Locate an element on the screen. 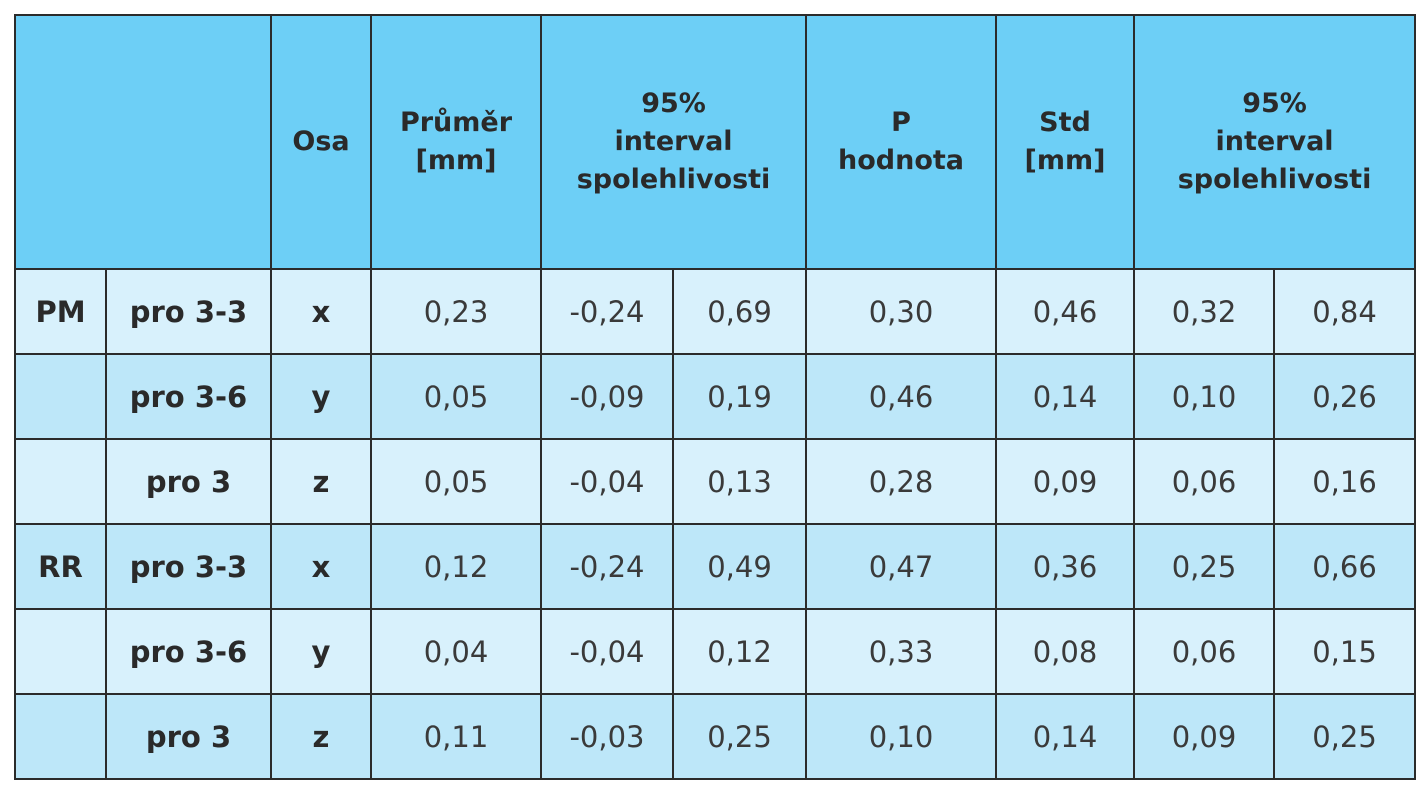 The image size is (1419, 800). data-row: pro 3 z 0,11 -0,03 0,25 0,10 0,14 0,09 0,25 is located at coordinates (715, 736).